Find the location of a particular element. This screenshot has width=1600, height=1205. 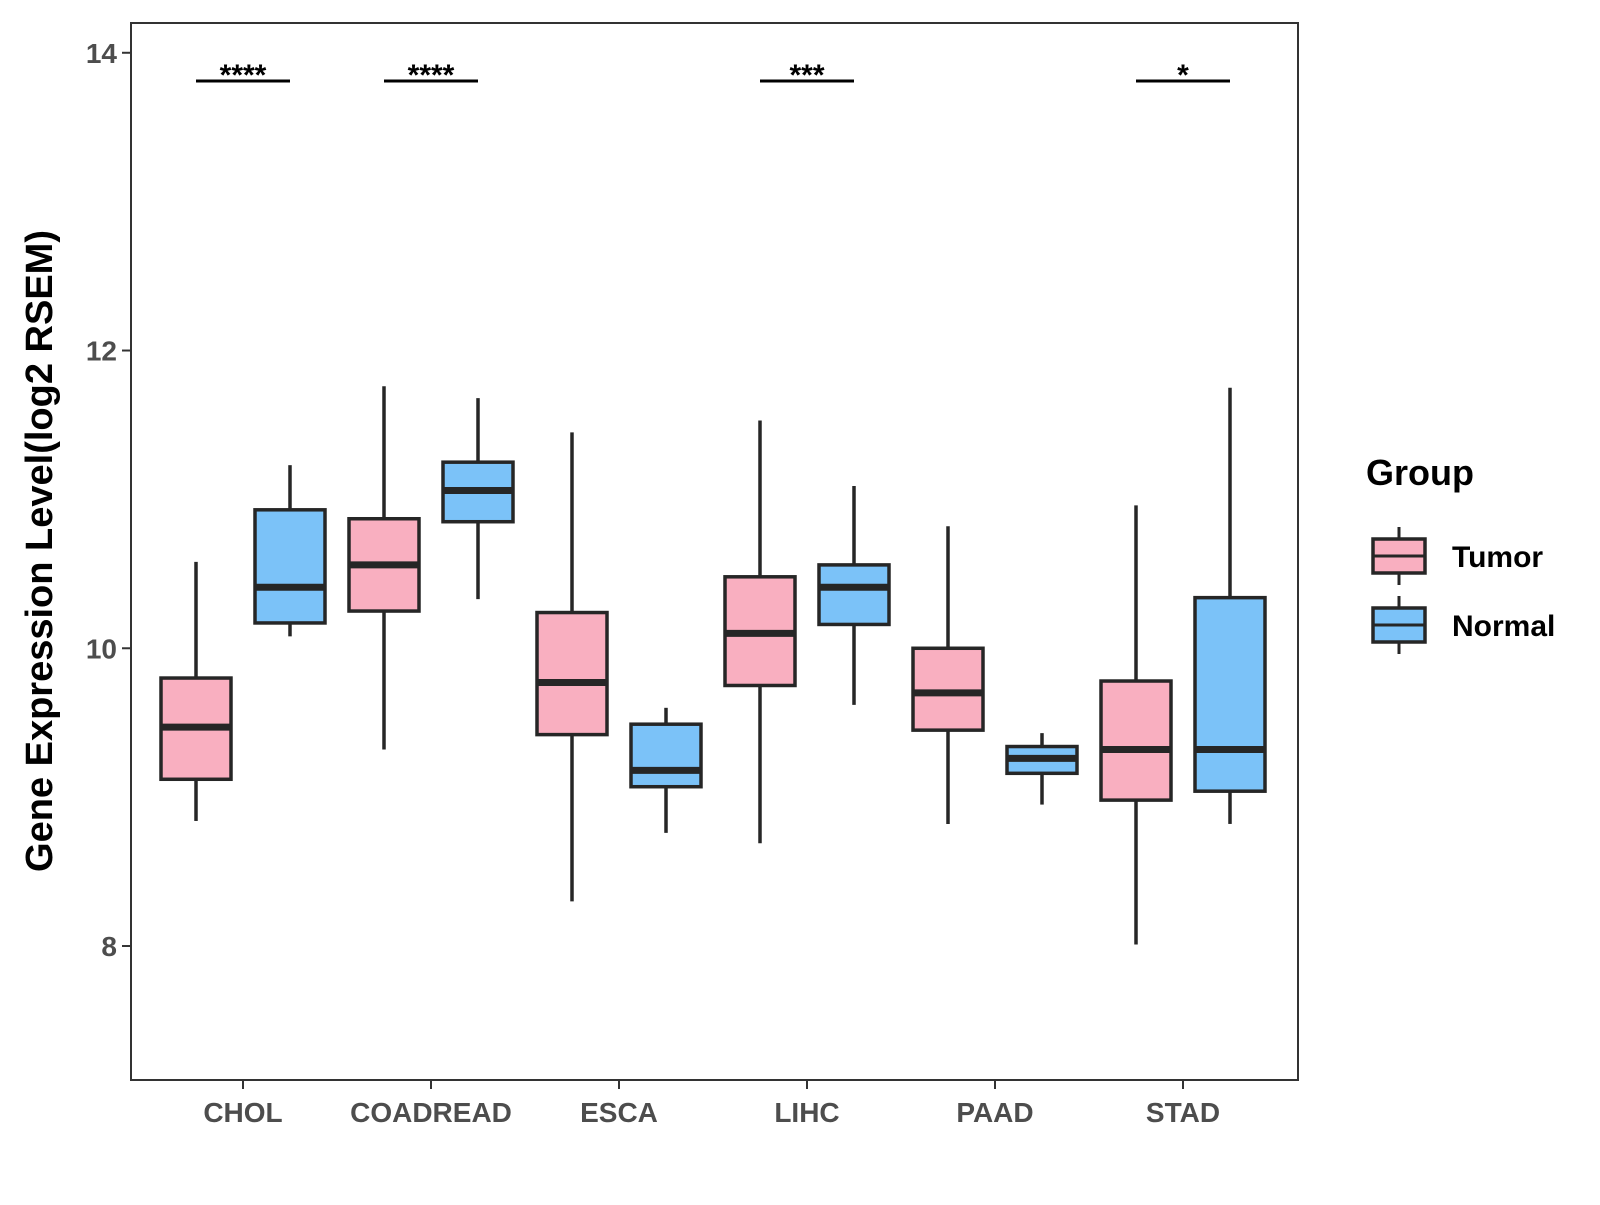

box-normal-paad is located at coordinates (1042, 769).